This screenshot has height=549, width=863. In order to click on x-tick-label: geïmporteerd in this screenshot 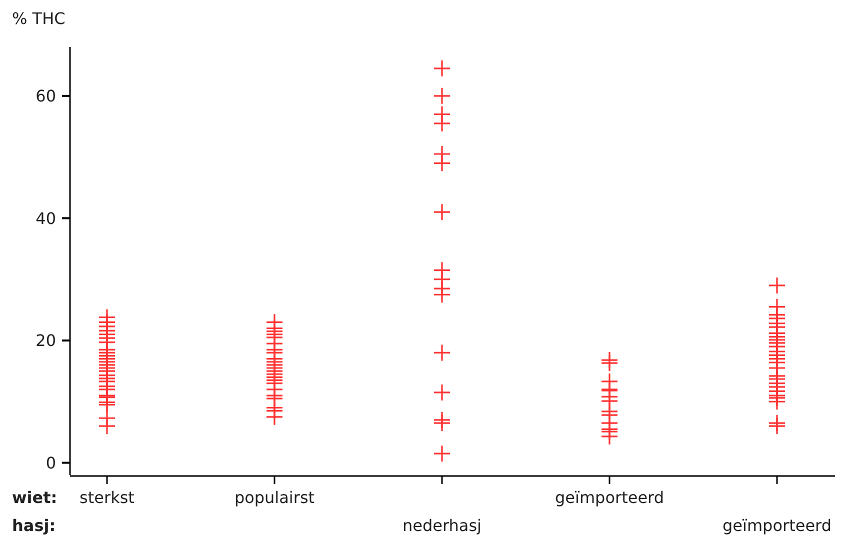, I will do `click(609, 497)`.